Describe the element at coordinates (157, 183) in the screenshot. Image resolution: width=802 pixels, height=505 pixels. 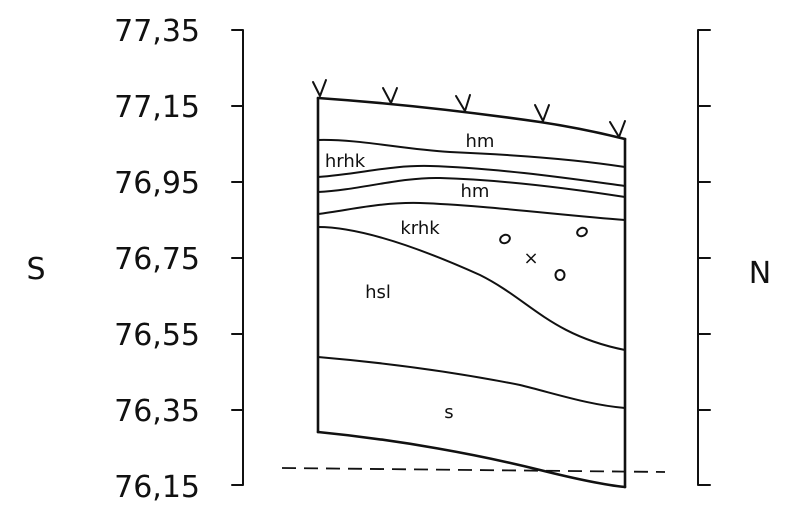
I see `elevation-tick-label: 76,95` at that location.